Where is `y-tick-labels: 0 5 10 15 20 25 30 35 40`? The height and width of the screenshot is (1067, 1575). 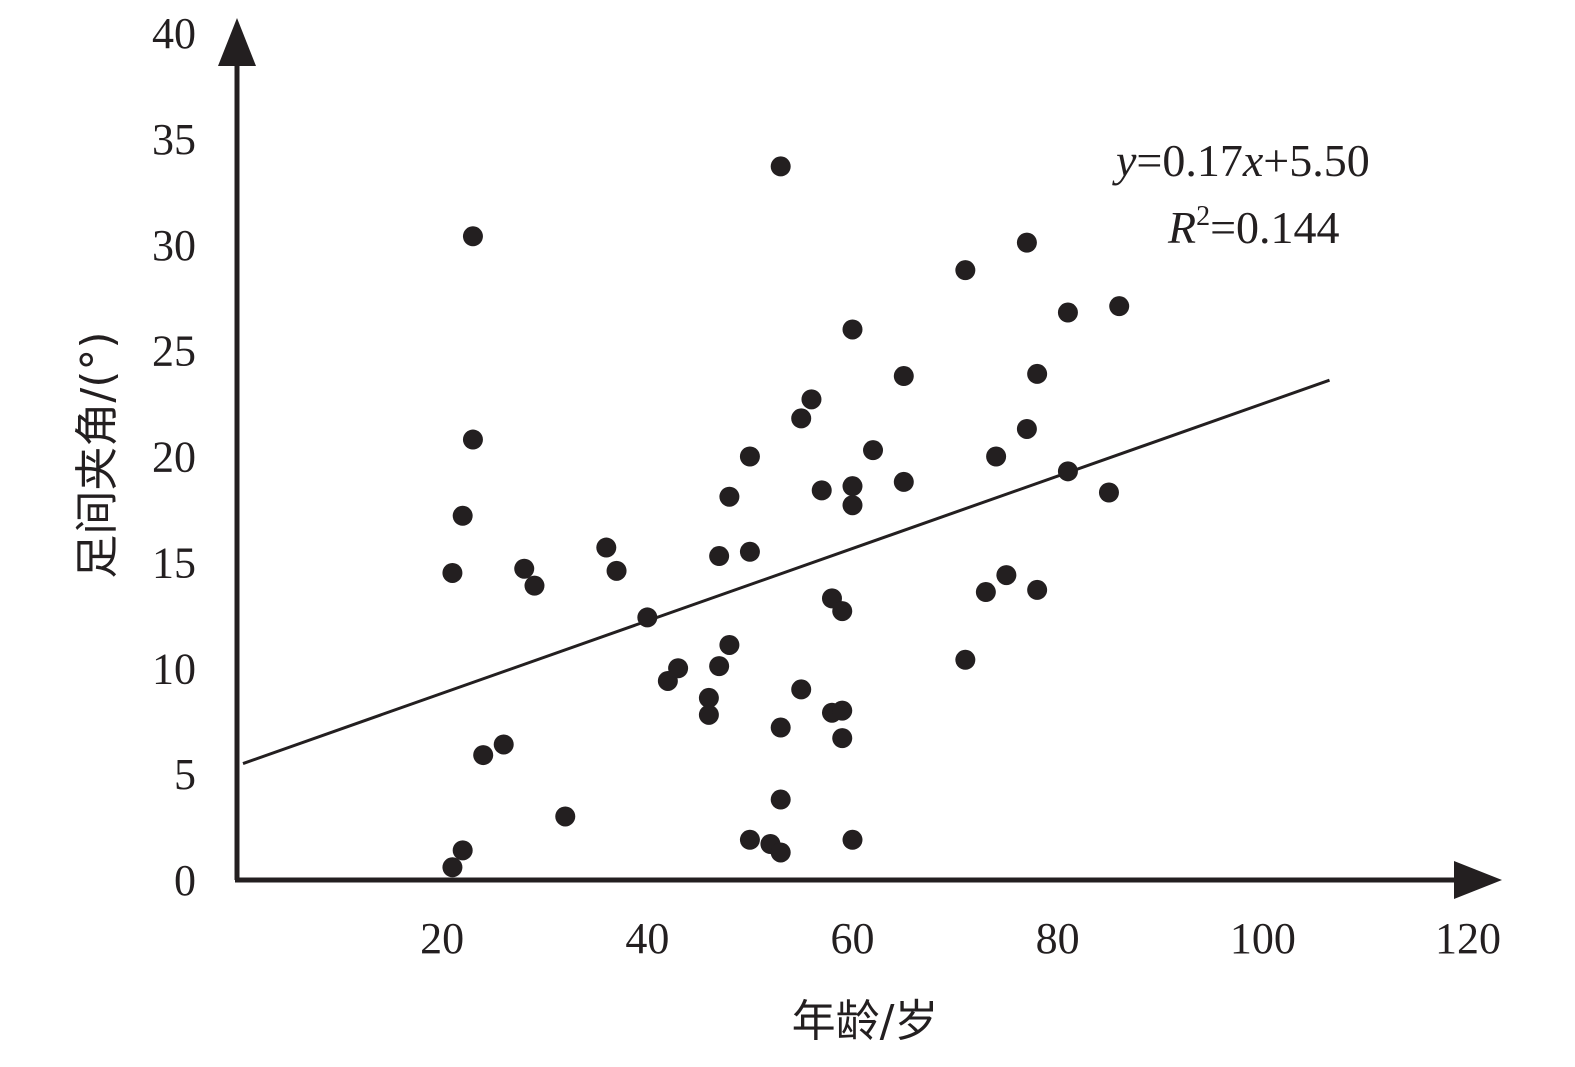
y-tick-labels: 0 5 10 15 20 25 30 35 40 is located at coordinates (174, 457).